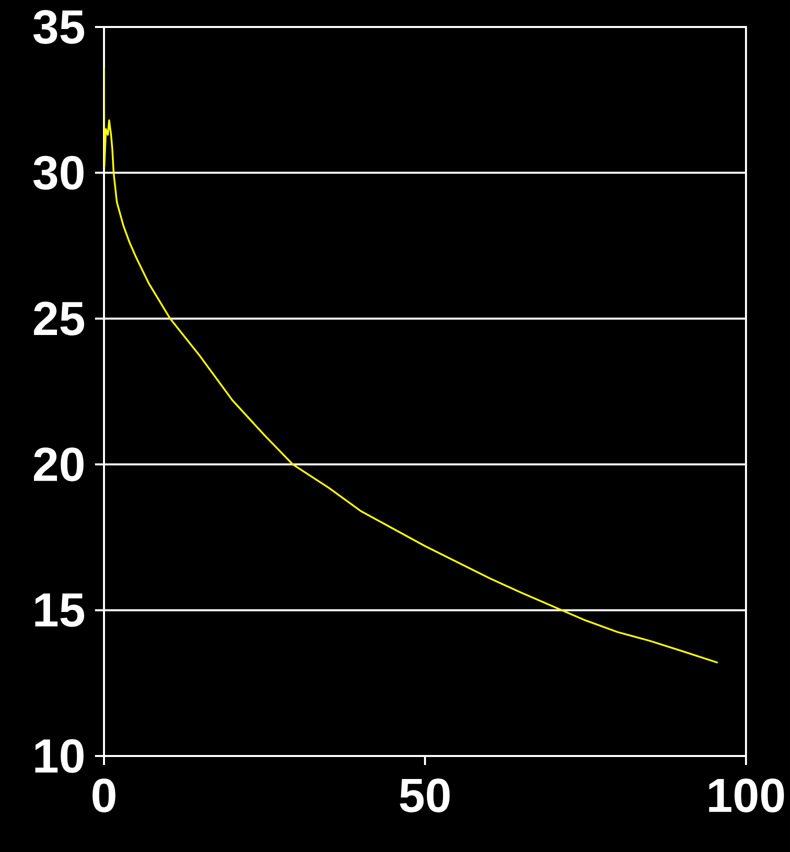 Image resolution: width=790 pixels, height=852 pixels. What do you see at coordinates (58, 27) in the screenshot?
I see `y-tick-label: 35` at bounding box center [58, 27].